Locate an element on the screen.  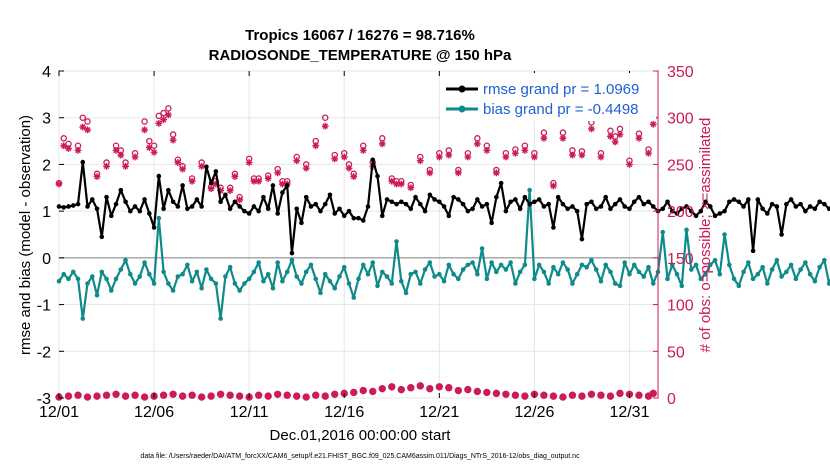
legend-rmse-label: rmse grand pr = 1.0969 is located at coordinates (561, 89).